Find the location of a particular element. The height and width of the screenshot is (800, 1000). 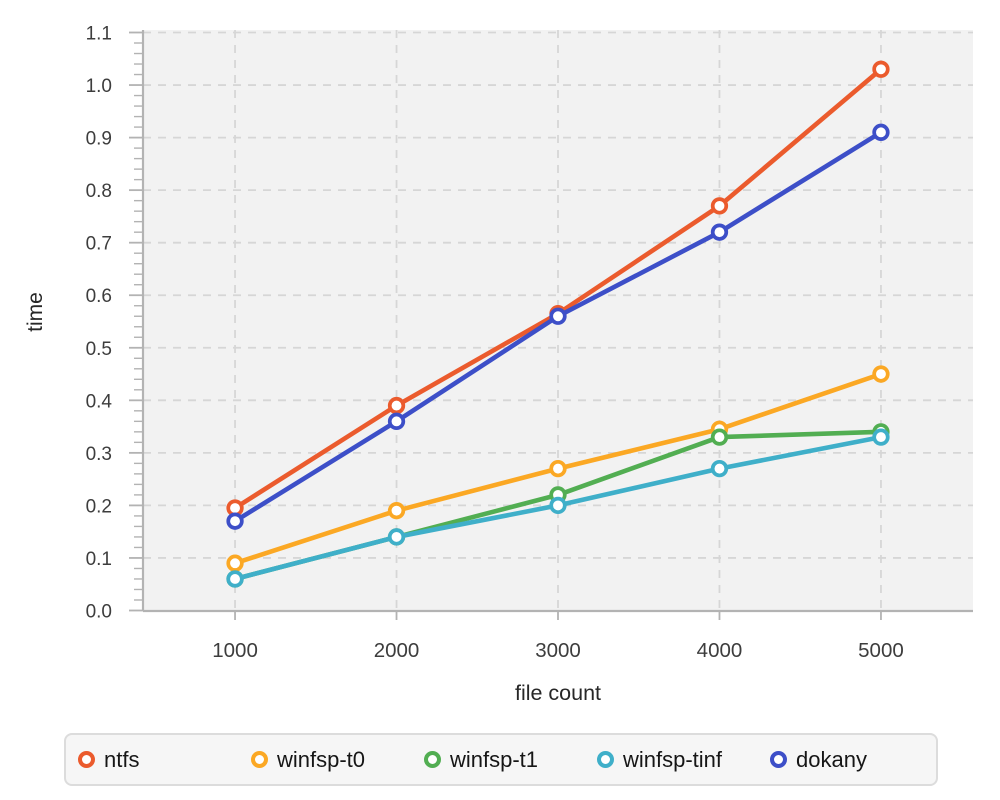

legend-label: winfsp-t0 is located at coordinates (321, 759).